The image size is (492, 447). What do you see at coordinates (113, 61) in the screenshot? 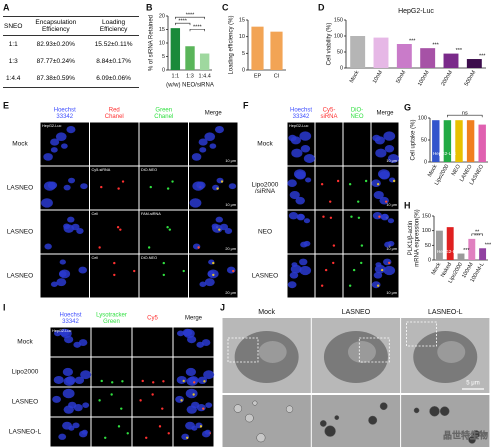
I see `table-cell: 8.84±0.17%` at bounding box center [113, 61].